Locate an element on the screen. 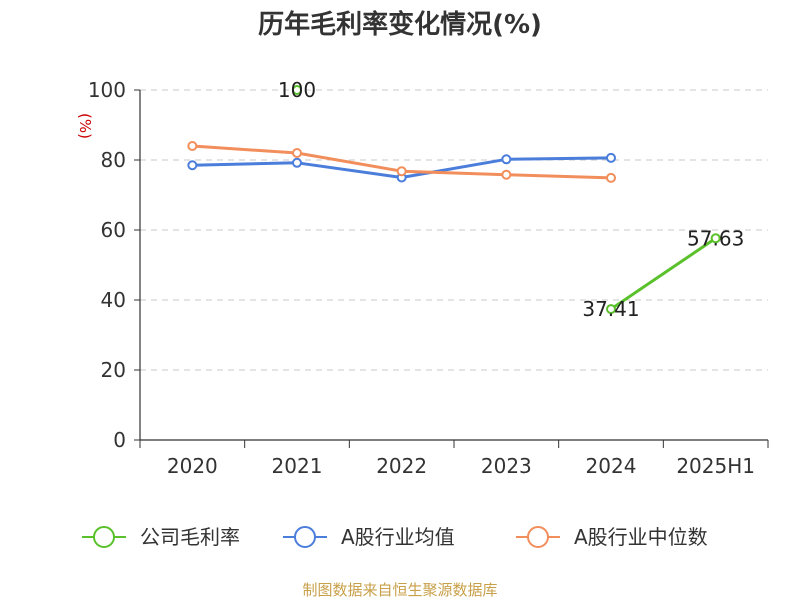 The width and height of the screenshot is (800, 600). y-tick-label: 40 is located at coordinates (113, 300).